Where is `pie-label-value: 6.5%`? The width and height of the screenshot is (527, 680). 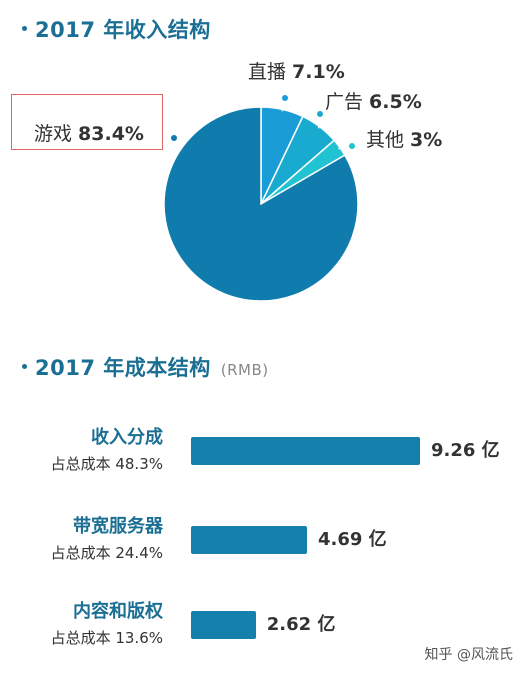
pie-label-value: 6.5% is located at coordinates (395, 102).